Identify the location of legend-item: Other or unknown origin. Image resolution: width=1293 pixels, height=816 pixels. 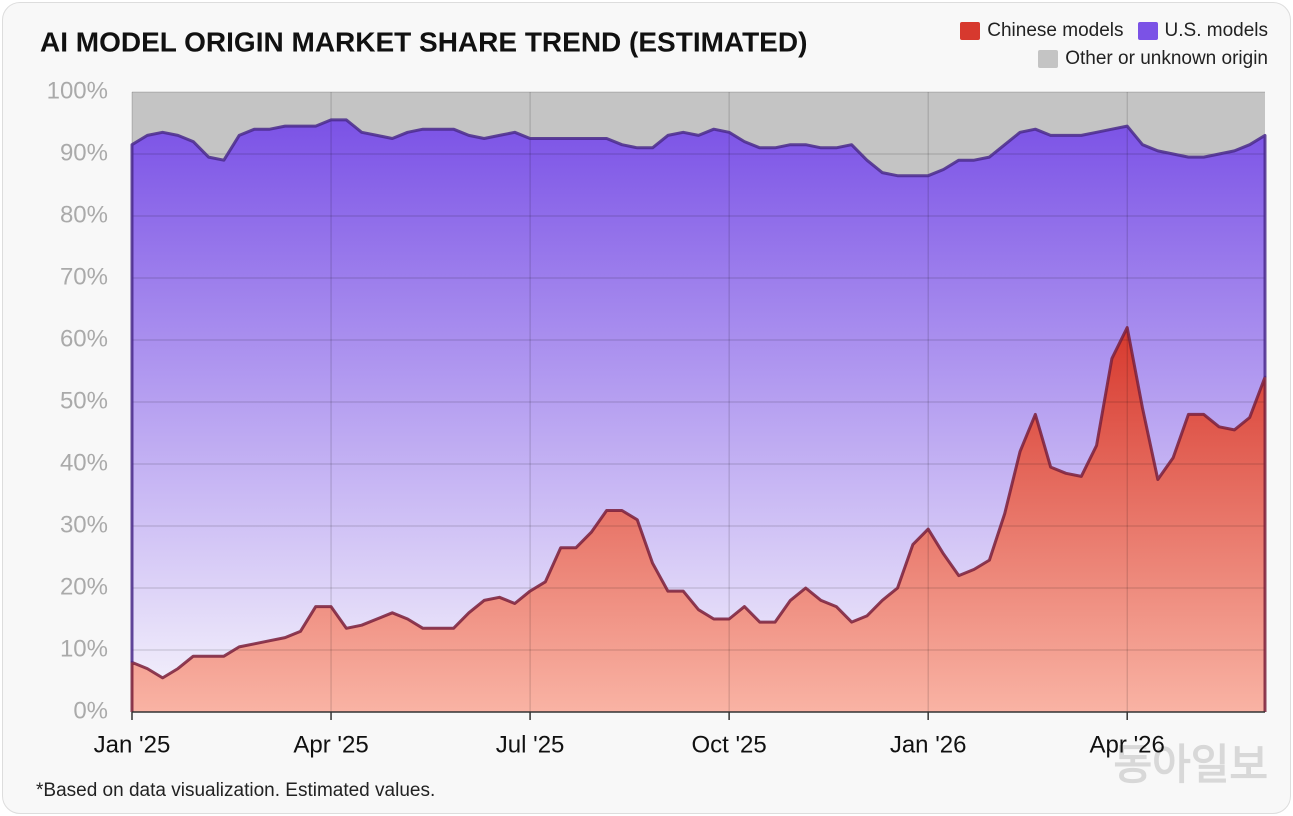
(1153, 59).